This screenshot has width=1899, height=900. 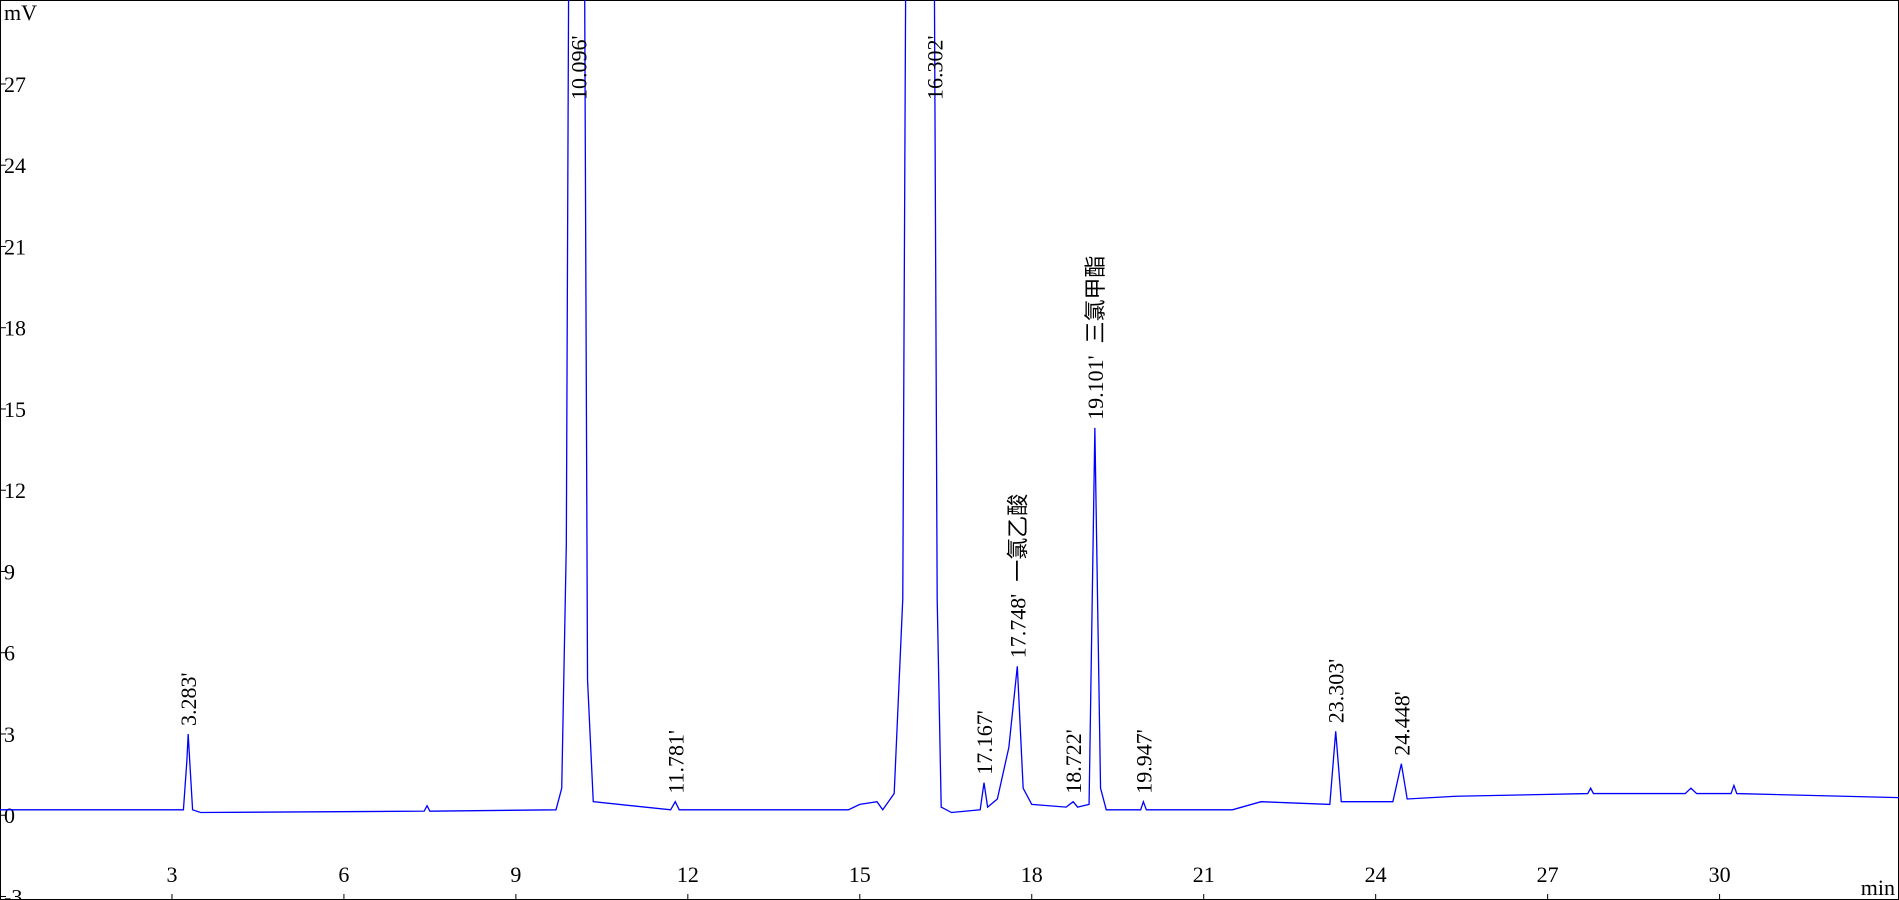 I want to click on y-tick-label: 0, so click(x=9, y=815).